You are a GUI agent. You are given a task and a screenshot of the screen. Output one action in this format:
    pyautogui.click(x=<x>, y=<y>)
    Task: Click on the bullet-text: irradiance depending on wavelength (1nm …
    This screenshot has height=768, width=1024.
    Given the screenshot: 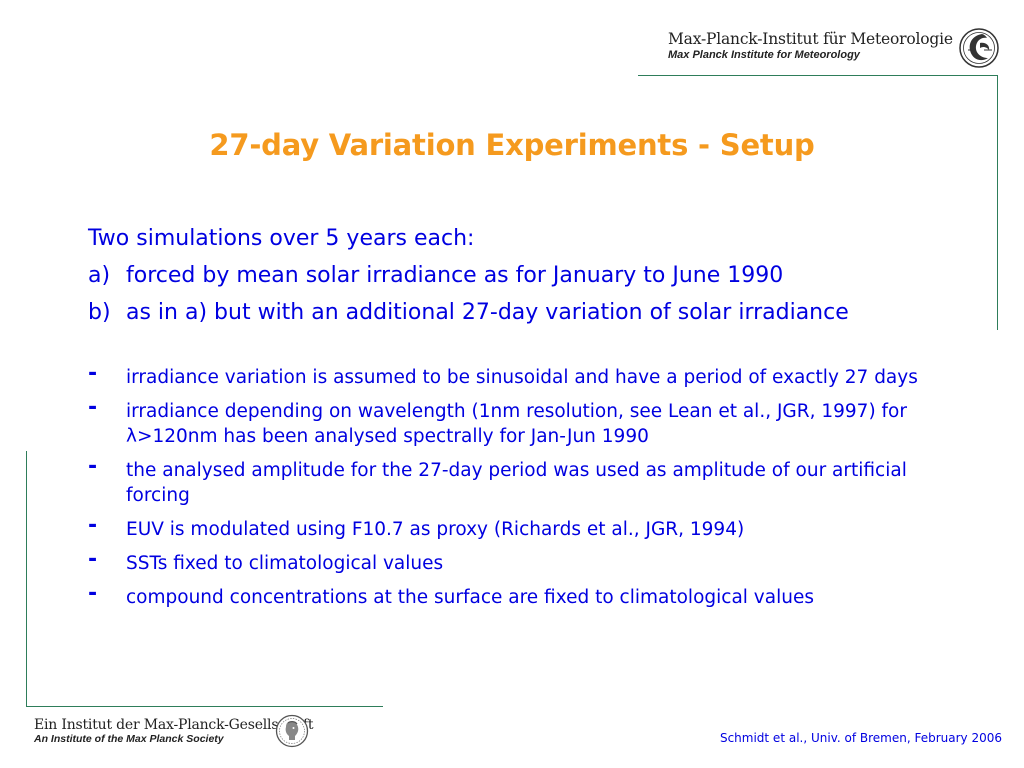 What is the action you would take?
    pyautogui.click(x=516, y=424)
    